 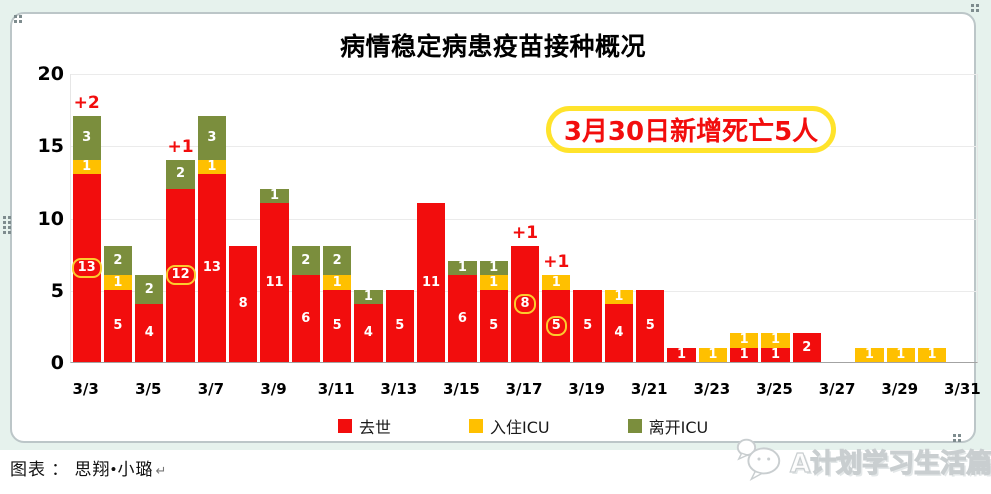 I want to click on legend: 去世 入住ICU 离开ICU, so click(x=523, y=426).